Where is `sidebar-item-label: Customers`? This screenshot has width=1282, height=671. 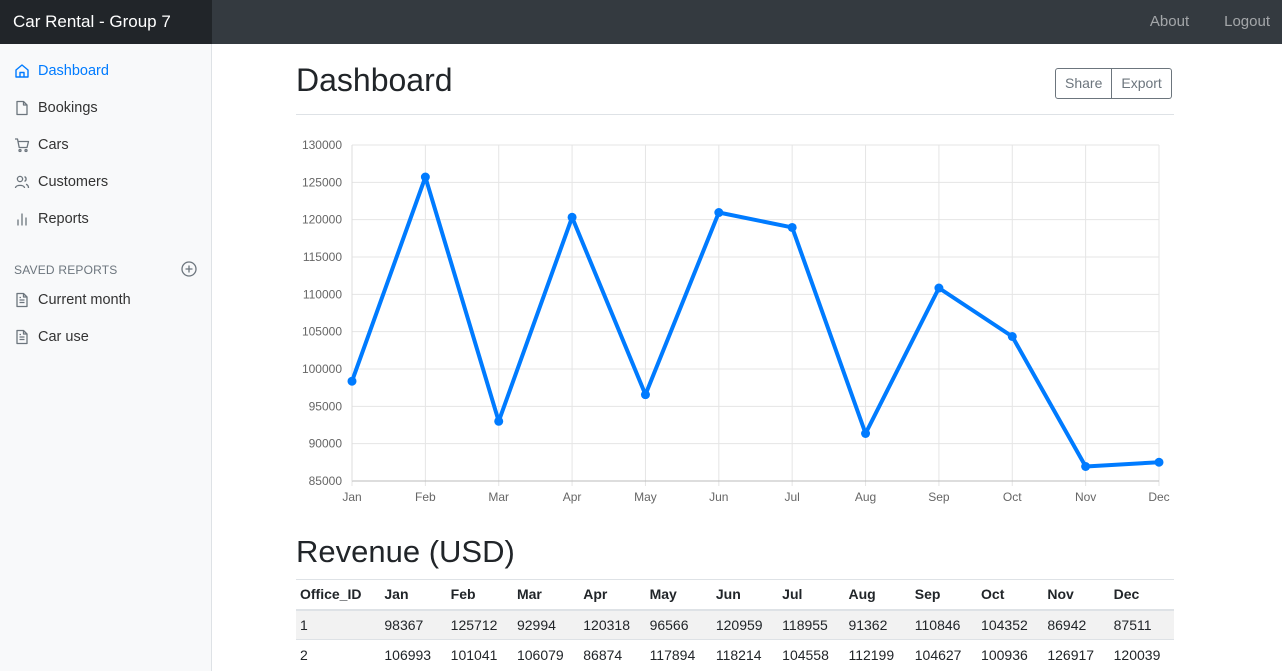
sidebar-item-label: Customers is located at coordinates (73, 182).